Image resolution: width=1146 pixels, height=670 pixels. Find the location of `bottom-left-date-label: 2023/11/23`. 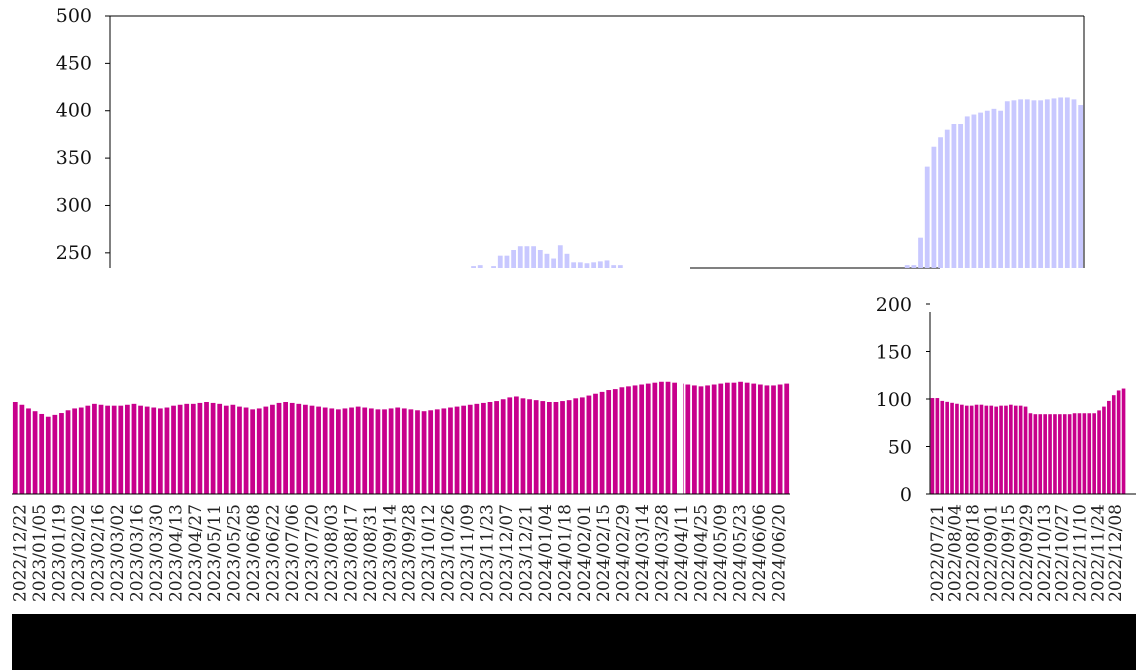

bottom-left-date-label: 2023/11/23 is located at coordinates (488, 553).